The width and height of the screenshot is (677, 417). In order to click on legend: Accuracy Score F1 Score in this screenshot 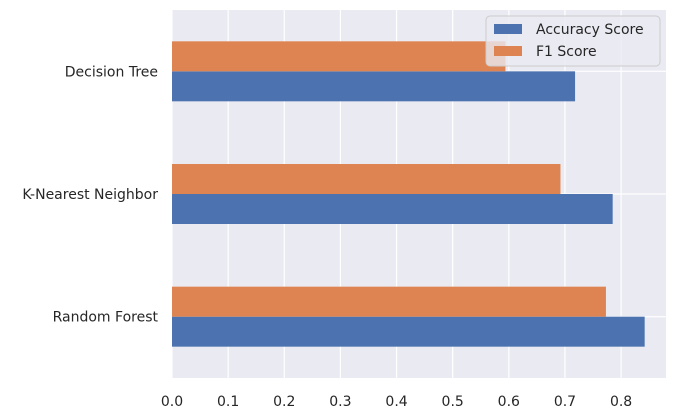, I will do `click(573, 41)`.